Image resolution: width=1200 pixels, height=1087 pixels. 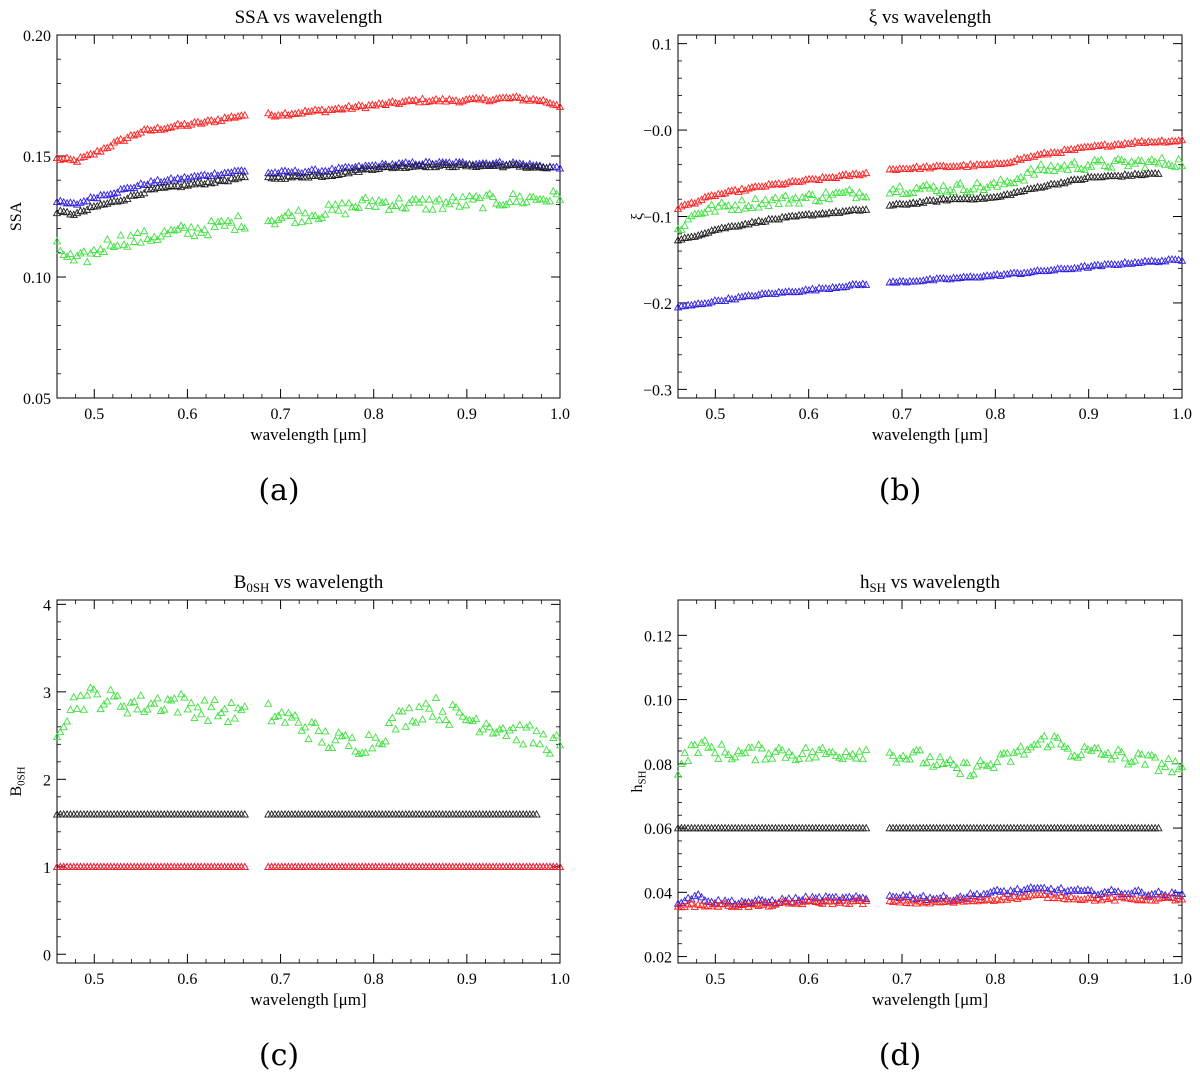 I want to click on y-axis-label: ξ, so click(x=637, y=216).